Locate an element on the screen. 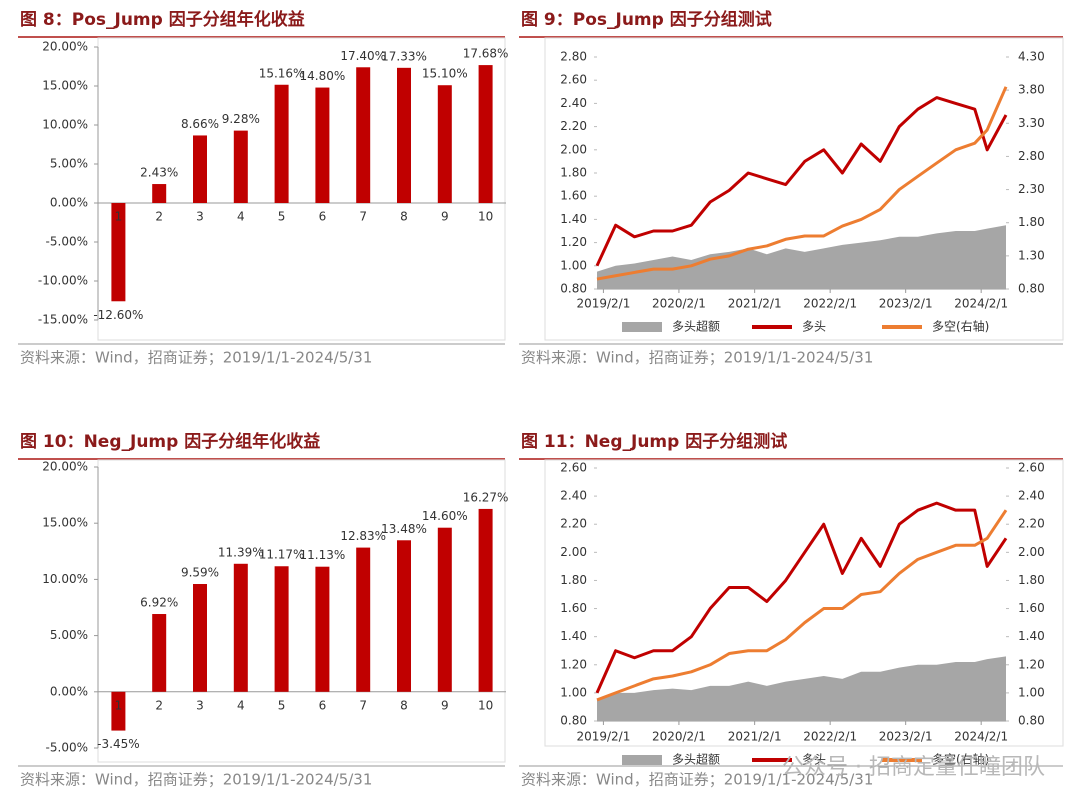  y2-tick-label: 3.80 is located at coordinates (1031, 90).